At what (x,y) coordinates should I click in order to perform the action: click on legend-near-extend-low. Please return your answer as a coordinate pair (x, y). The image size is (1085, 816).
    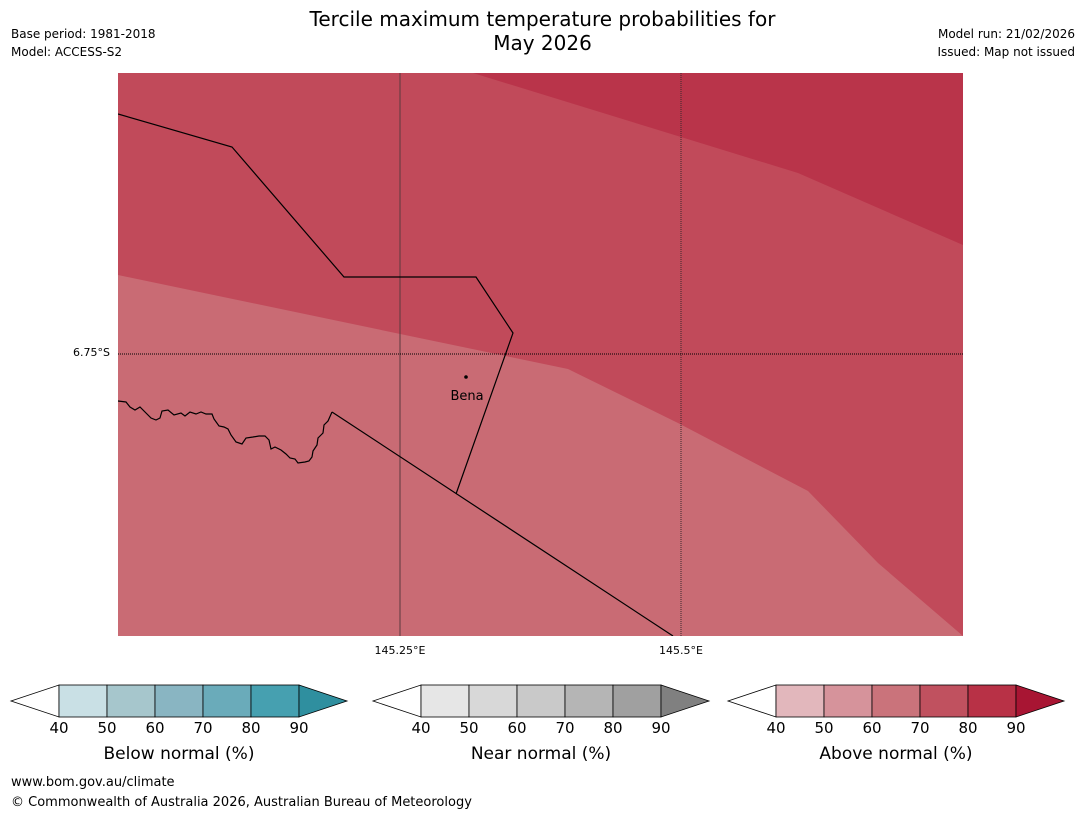
    Looking at the image, I should click on (396, 701).